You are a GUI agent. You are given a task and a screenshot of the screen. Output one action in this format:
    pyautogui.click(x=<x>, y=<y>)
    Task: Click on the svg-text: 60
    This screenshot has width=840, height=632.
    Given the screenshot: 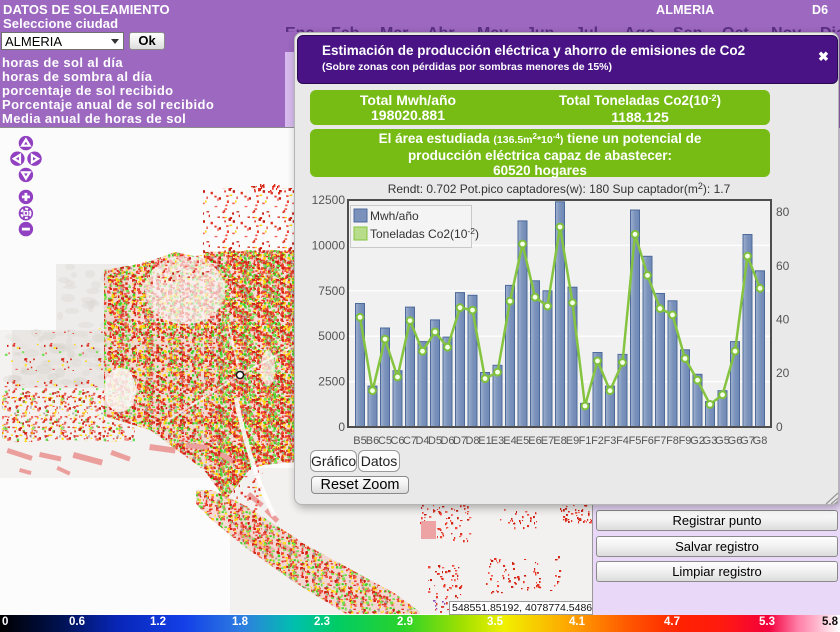 What is the action you would take?
    pyautogui.click(x=783, y=266)
    